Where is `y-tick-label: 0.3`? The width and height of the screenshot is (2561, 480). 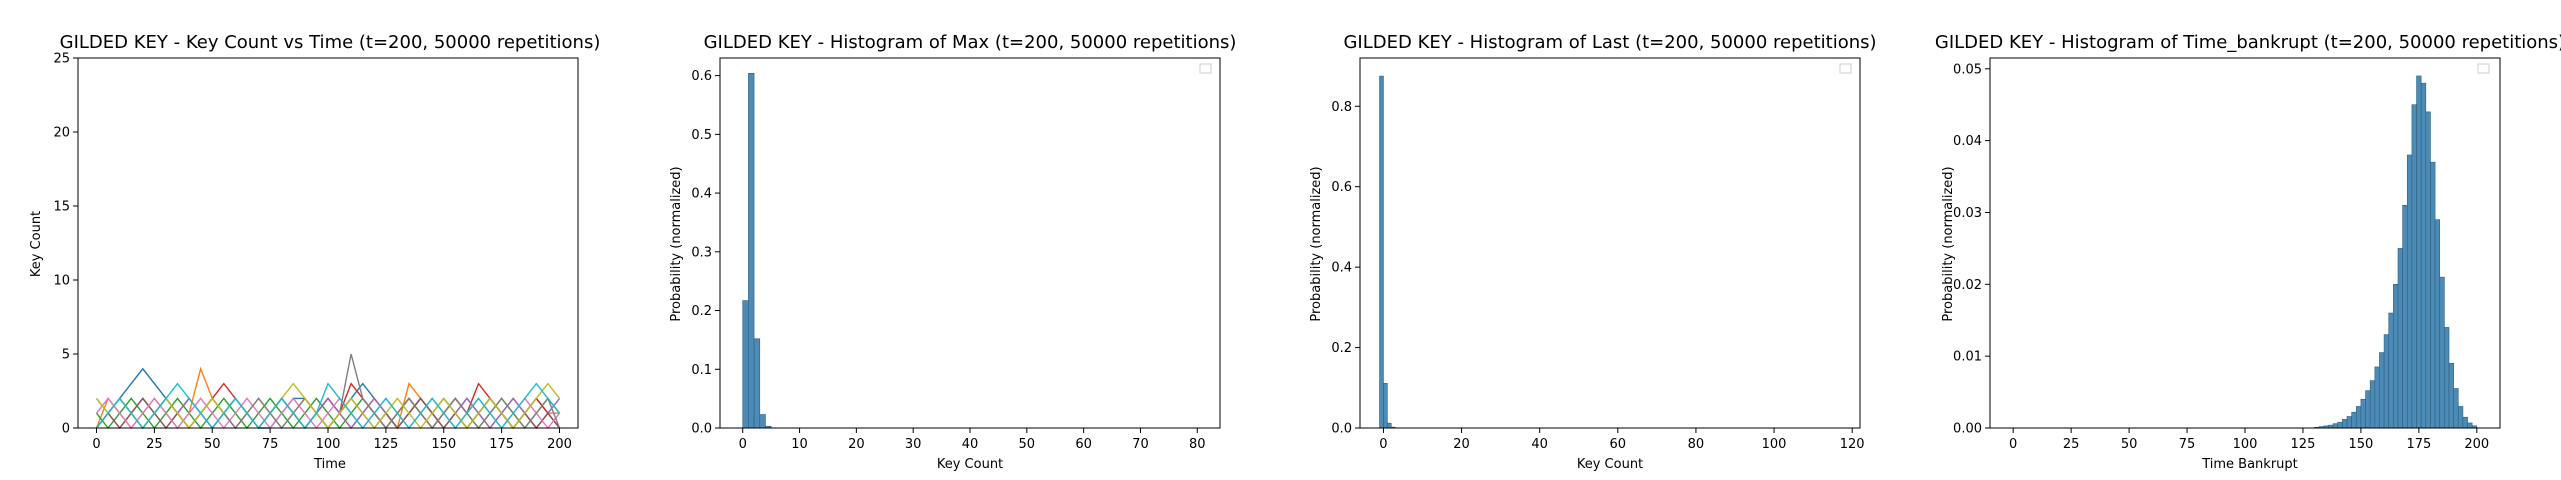 y-tick-label: 0.3 is located at coordinates (701, 252).